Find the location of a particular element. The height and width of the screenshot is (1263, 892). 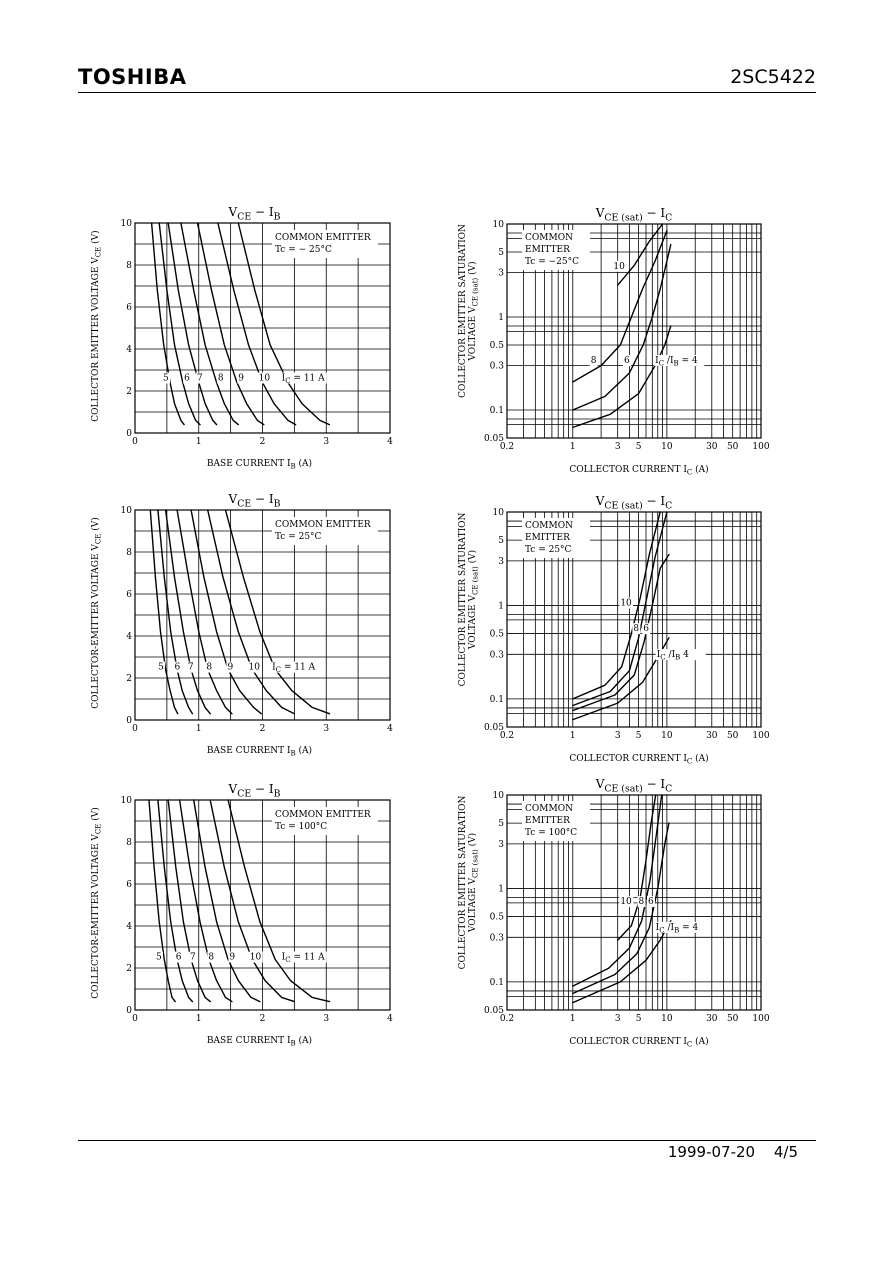

curve-label: IC /IB = 4 is located at coordinates (676, 362).